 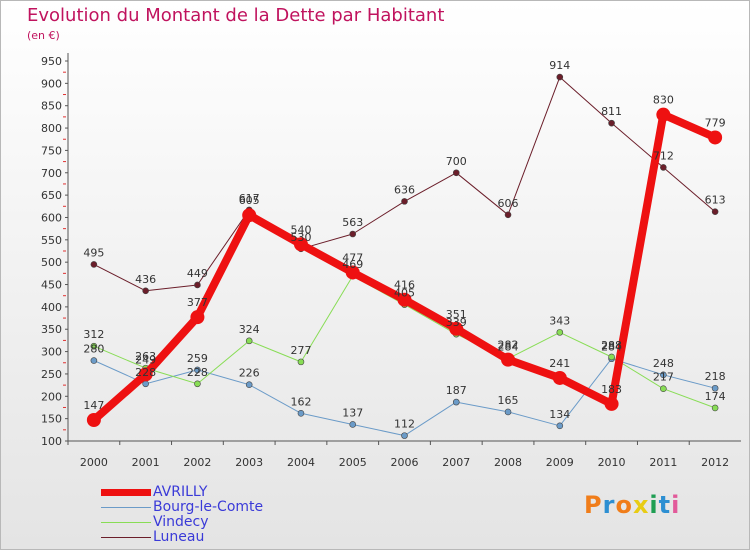 I want to click on data-label-vindecy: 469, so click(x=352, y=264).